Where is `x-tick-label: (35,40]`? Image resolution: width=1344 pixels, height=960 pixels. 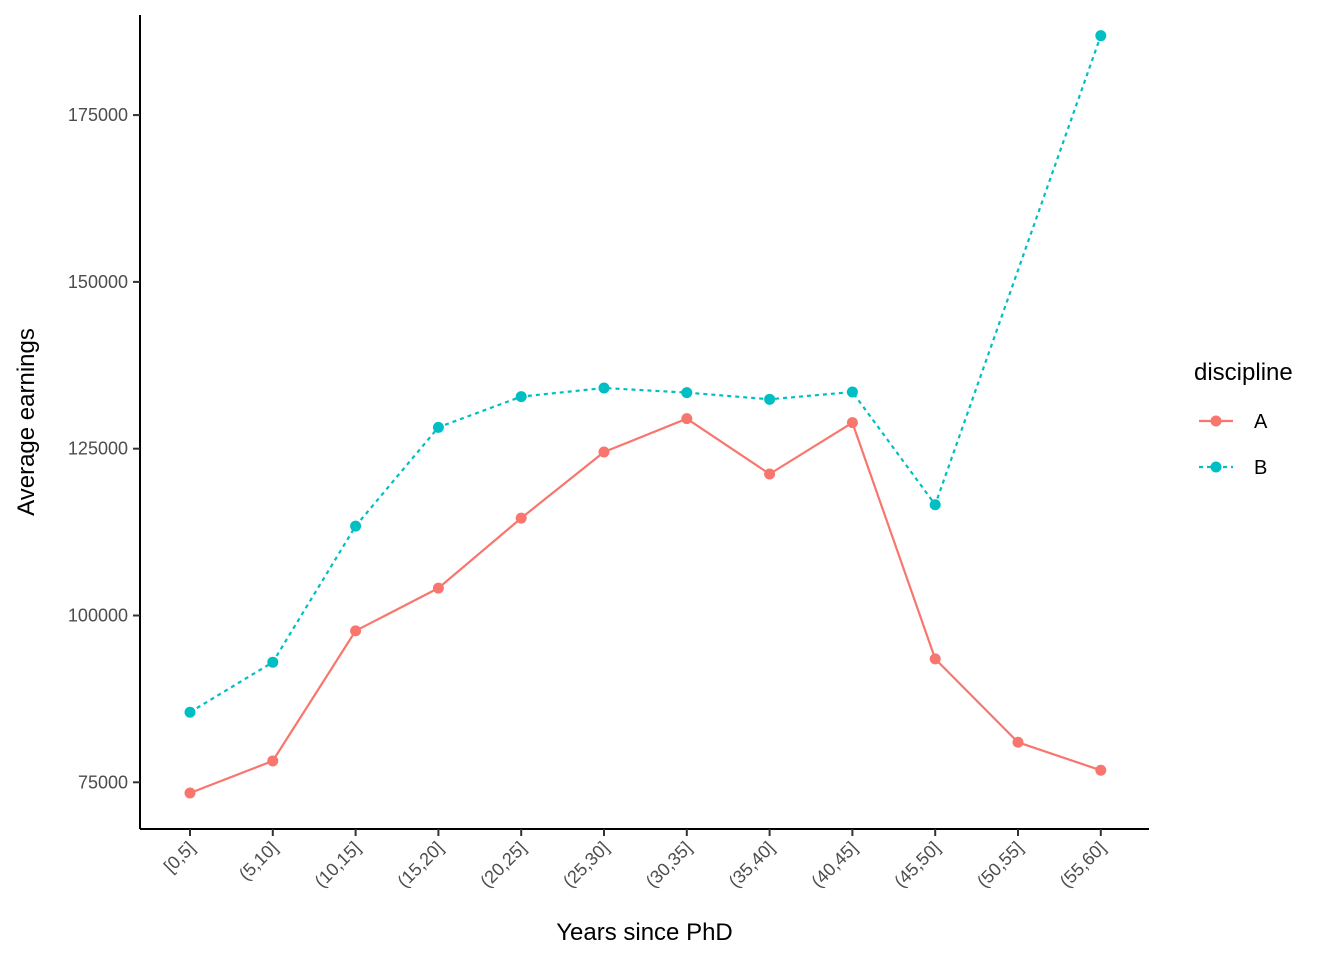
x-tick-label: (35,40] is located at coordinates (752, 865).